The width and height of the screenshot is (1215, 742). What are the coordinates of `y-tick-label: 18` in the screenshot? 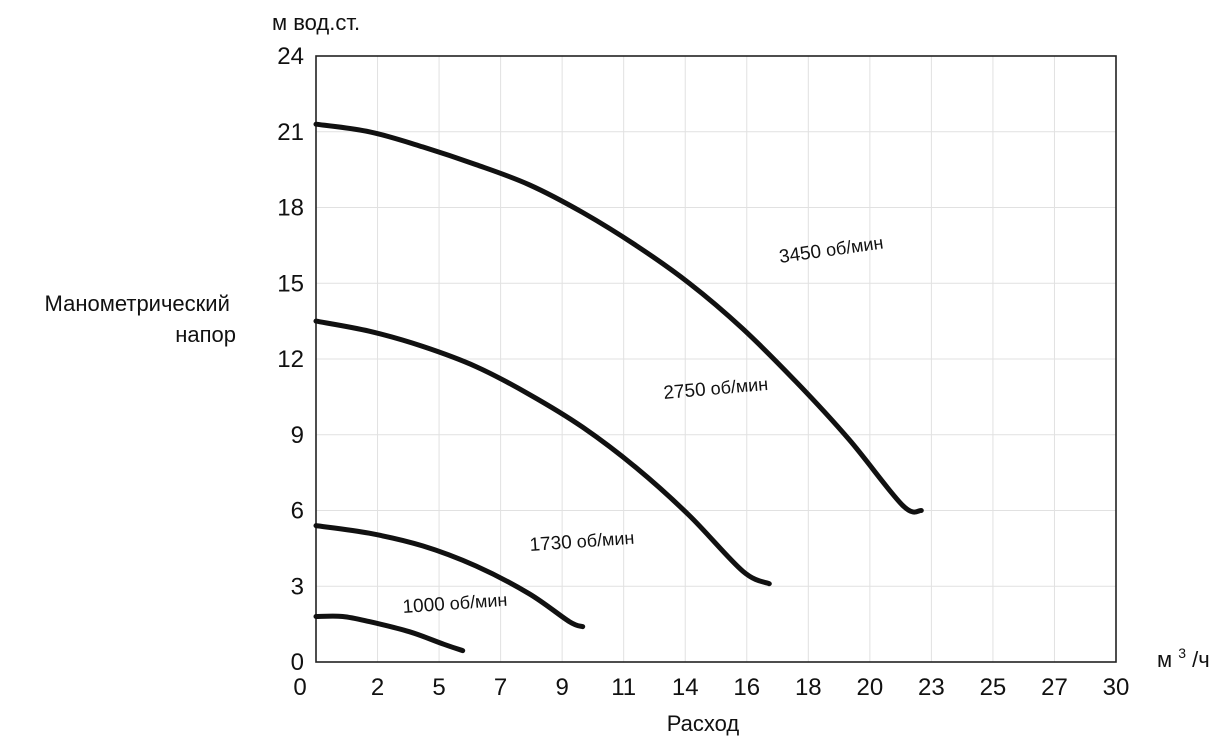 It's located at (290, 208).